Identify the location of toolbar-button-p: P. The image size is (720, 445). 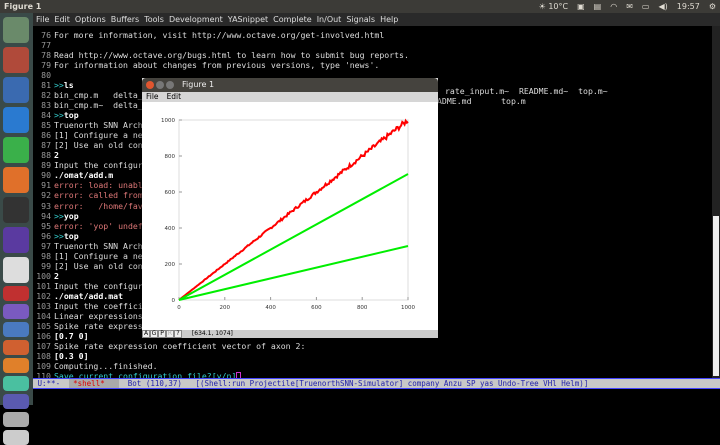
(162, 334).